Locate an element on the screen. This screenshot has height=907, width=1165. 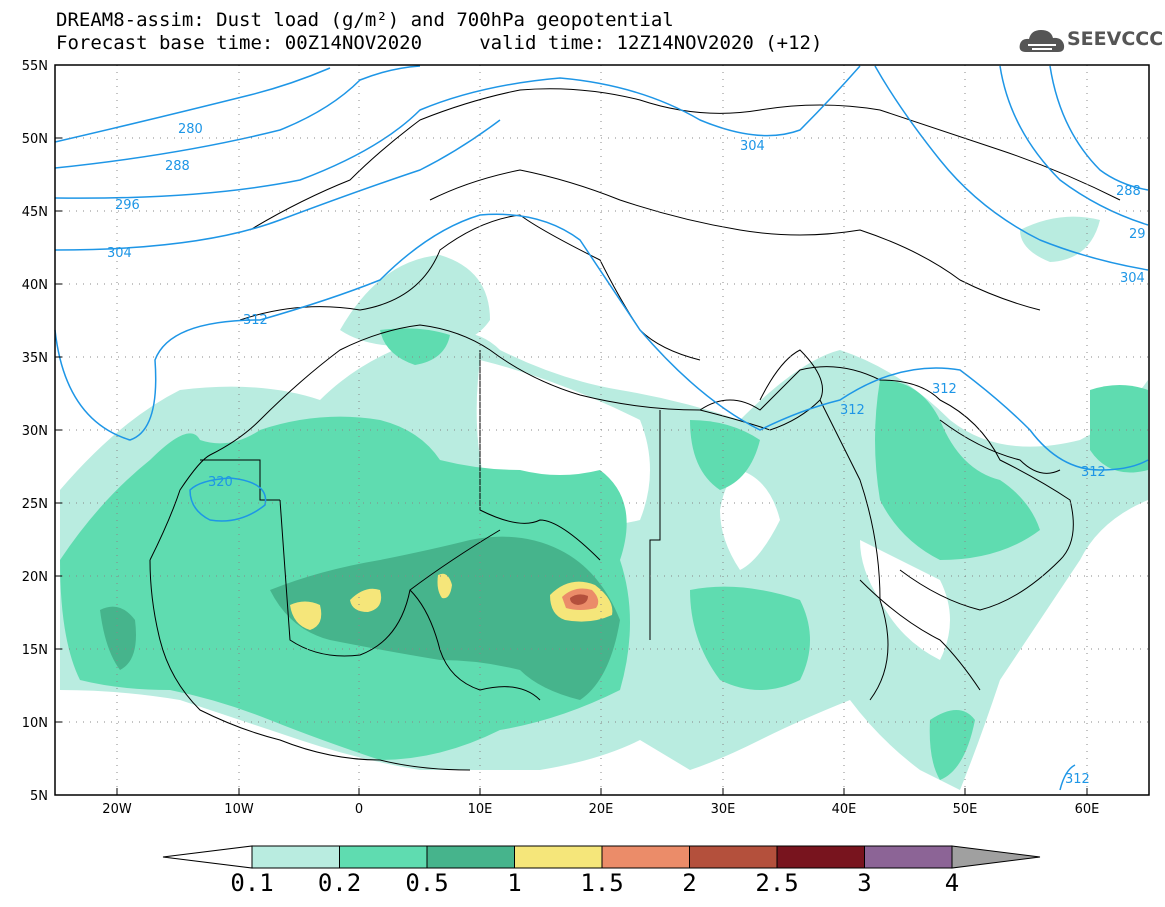
lat-label: 15N is located at coordinates (35, 650).